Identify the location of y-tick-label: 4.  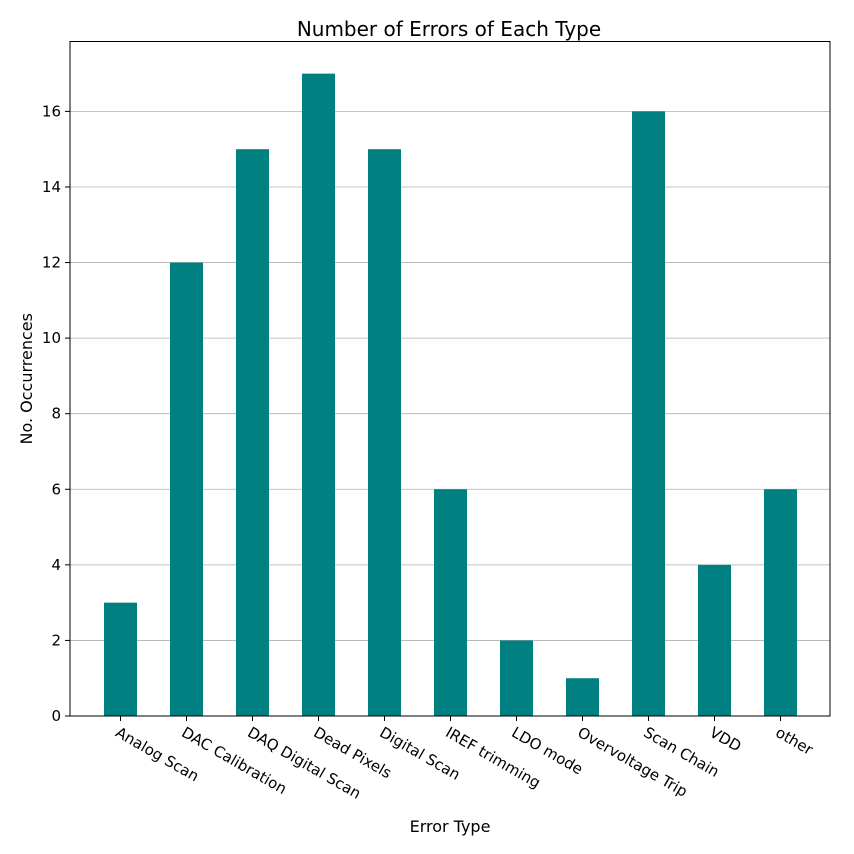
(56, 565).